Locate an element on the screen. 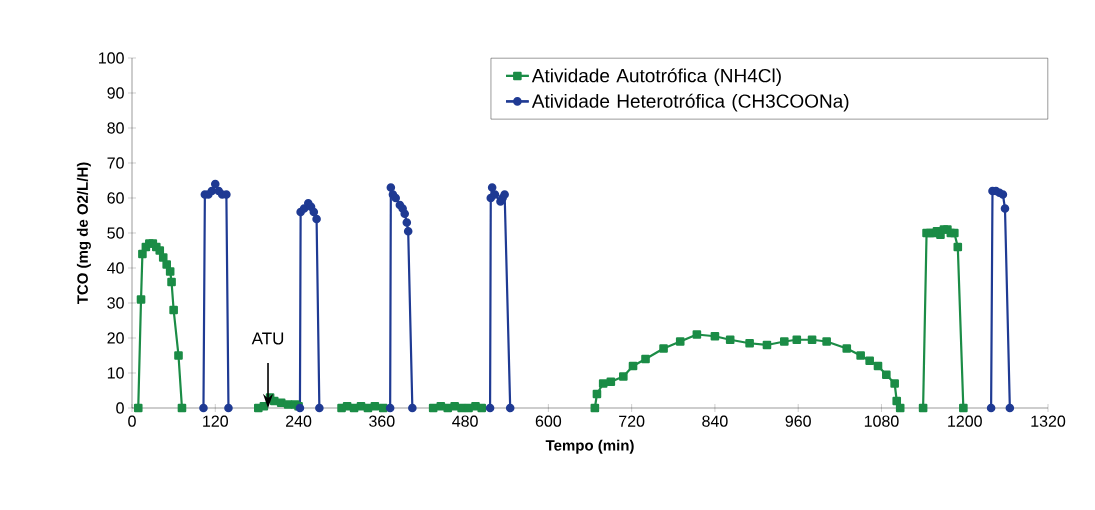 This screenshot has height=510, width=1095. x-tick-label: 1080 is located at coordinates (881, 421).